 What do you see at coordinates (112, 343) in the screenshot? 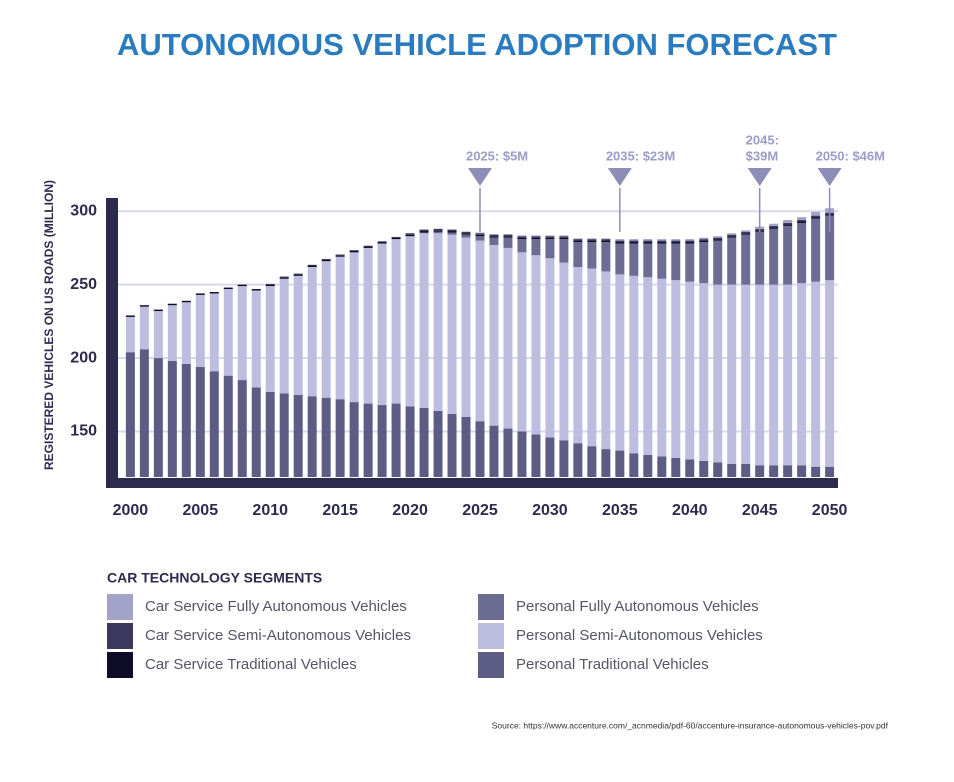
I see `y-axis` at bounding box center [112, 343].